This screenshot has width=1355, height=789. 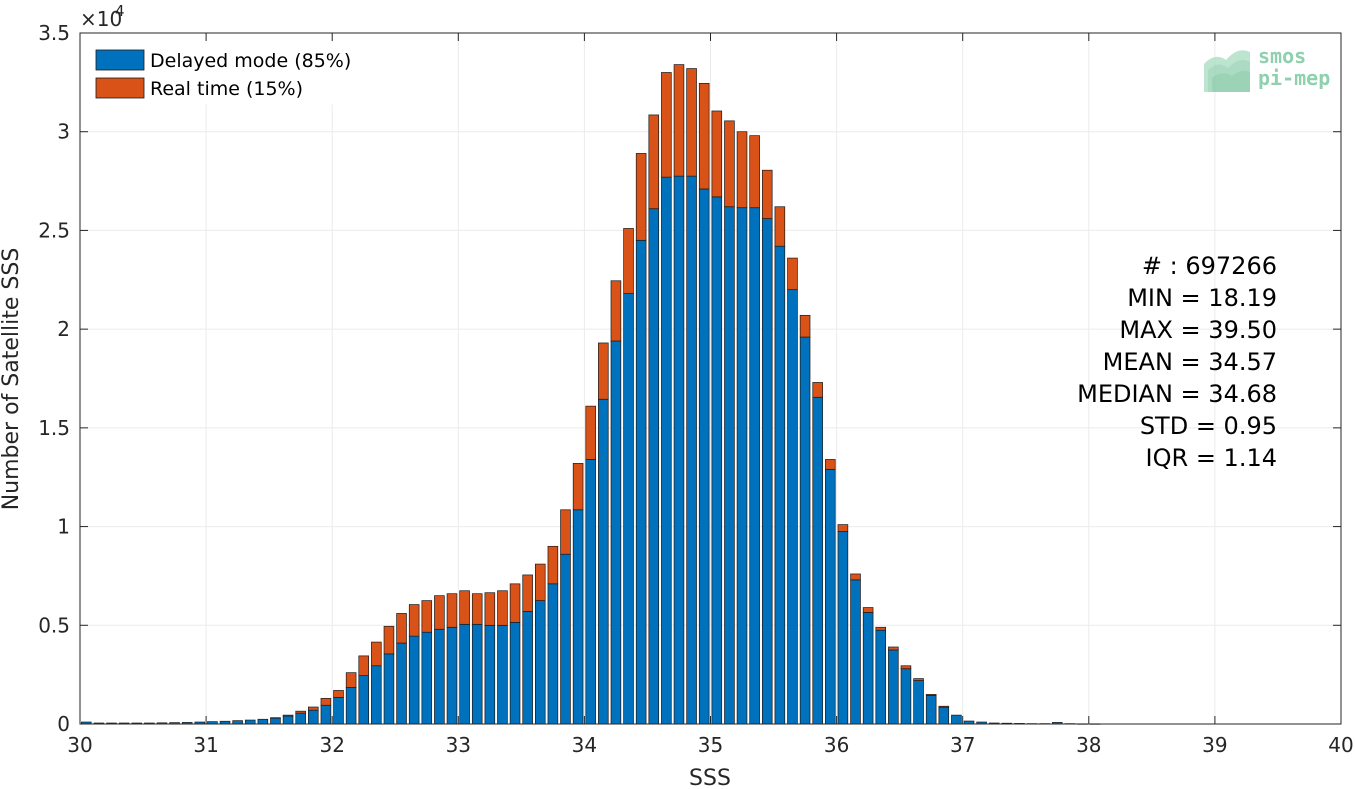 What do you see at coordinates (120, 11) in the screenshot?
I see `y-exponent-power: 4` at bounding box center [120, 11].